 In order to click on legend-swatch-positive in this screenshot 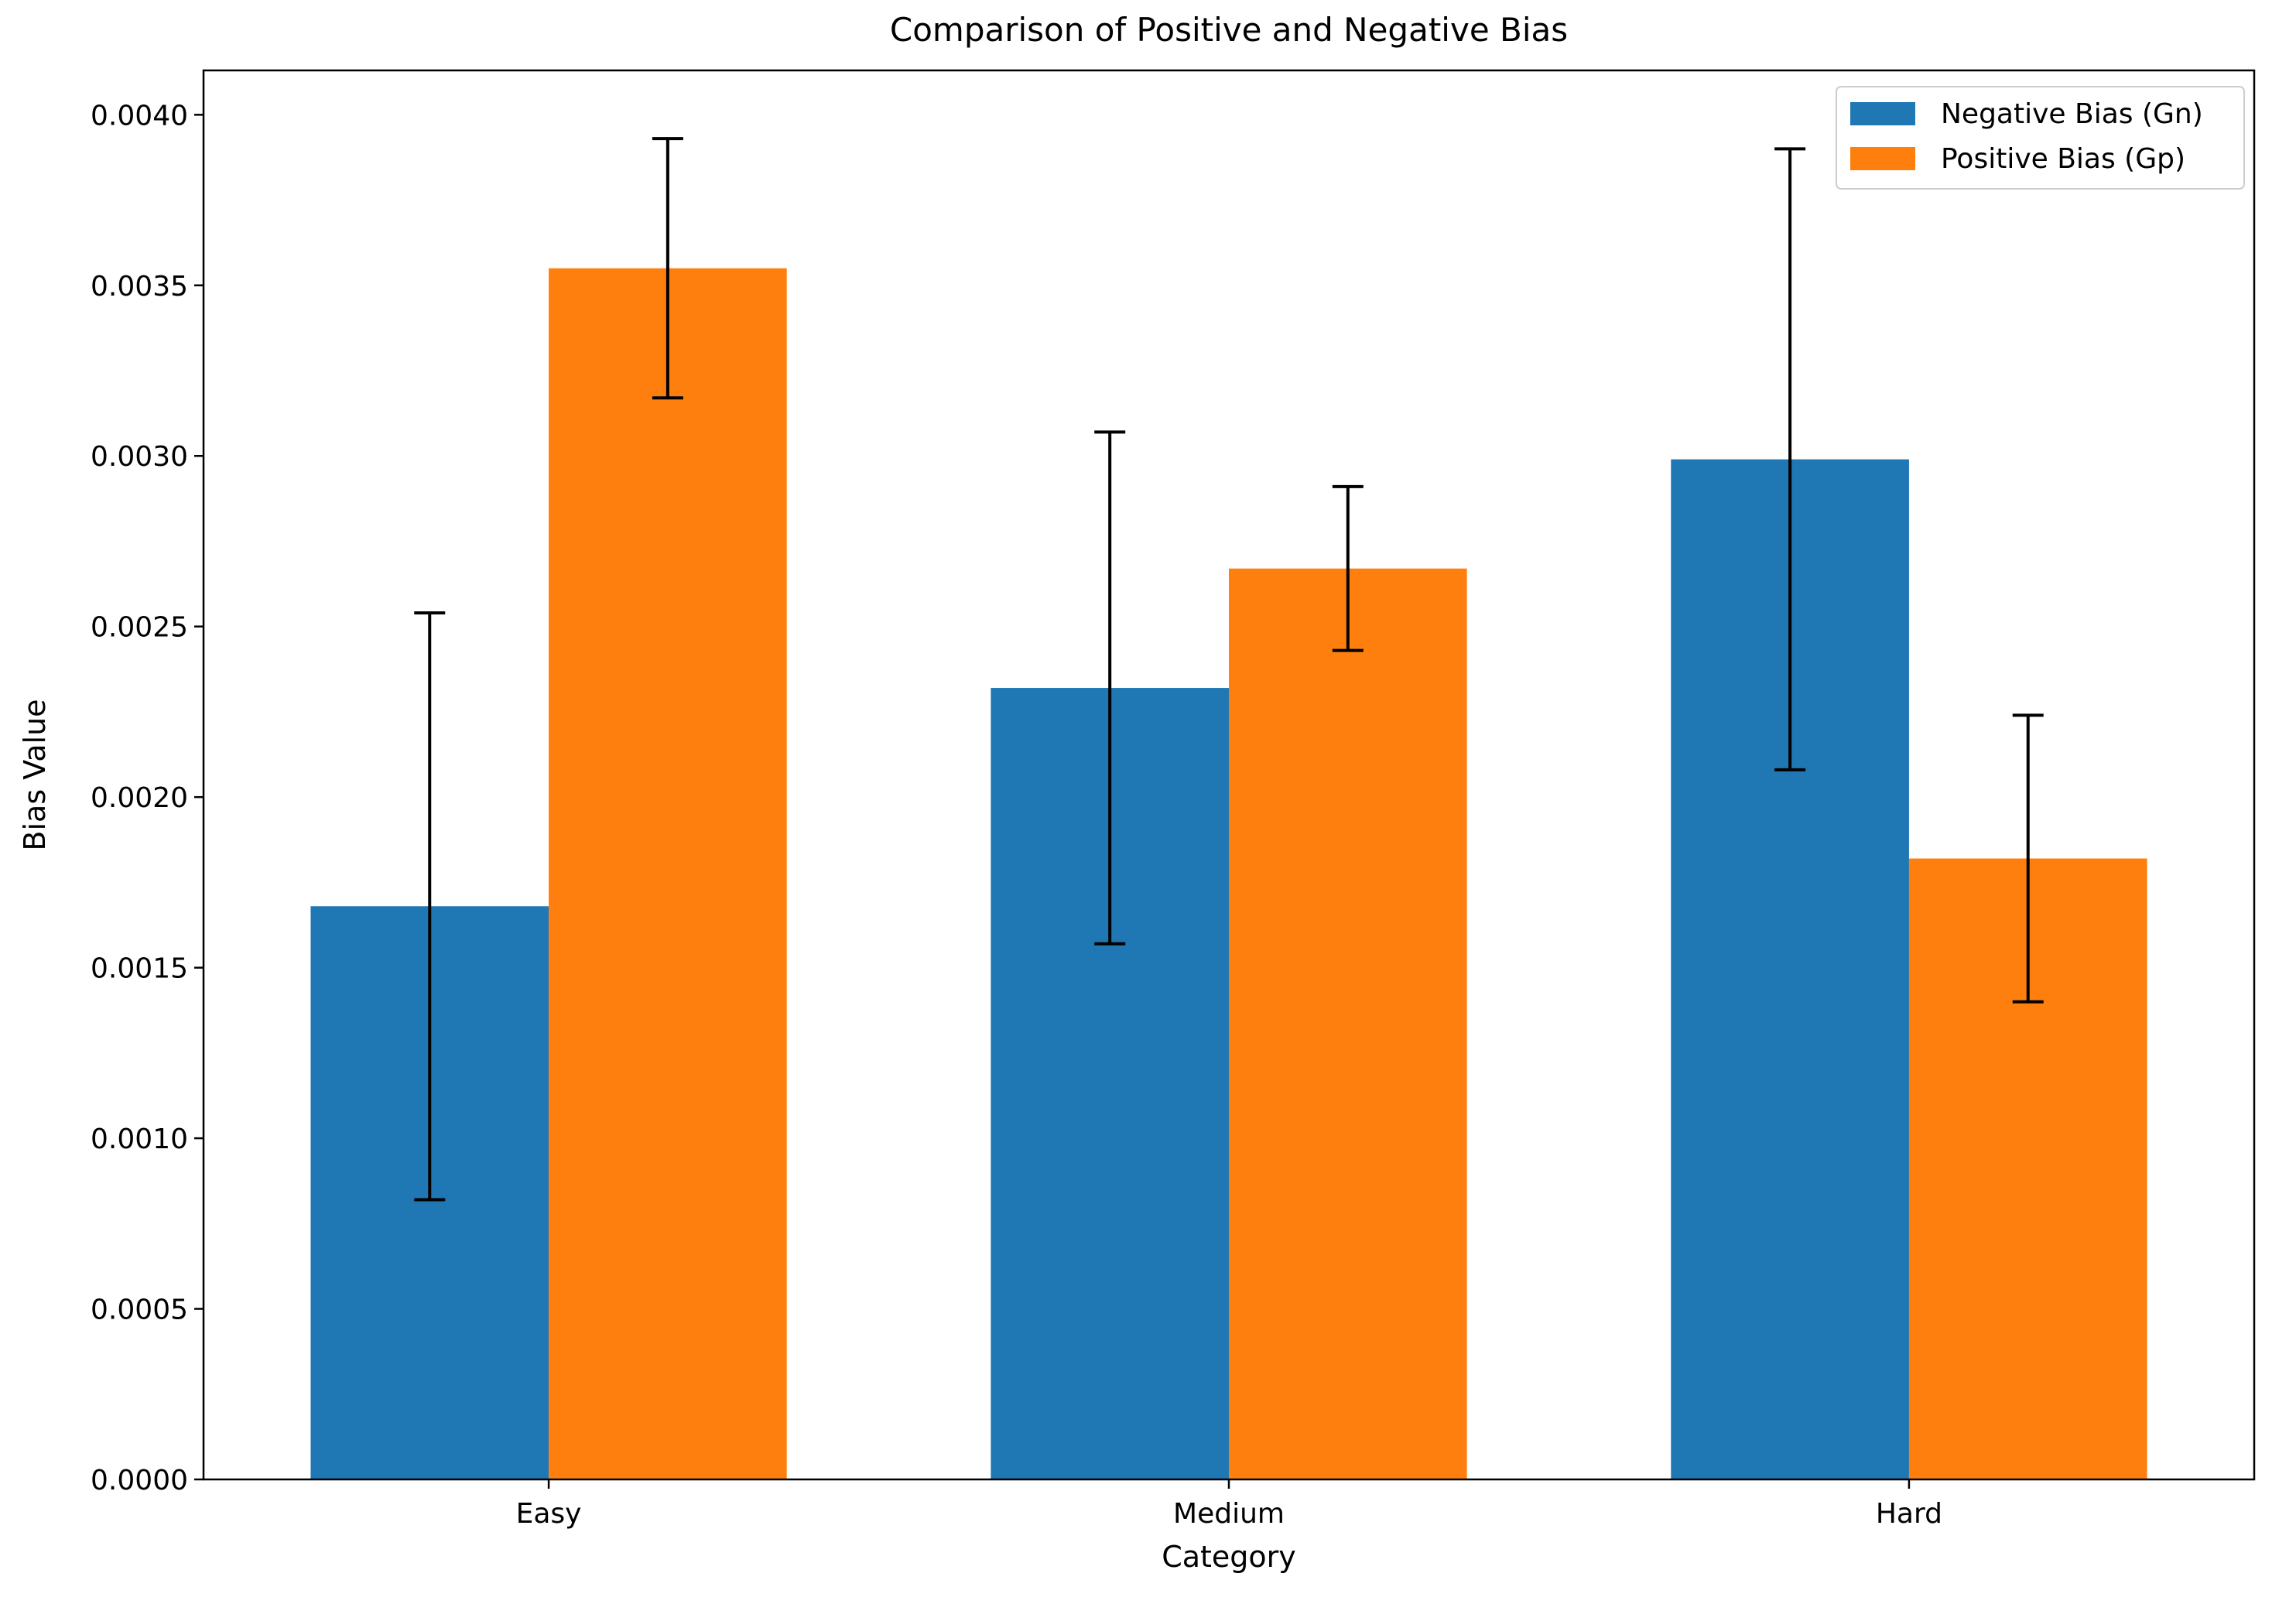, I will do `click(1882, 158)`.